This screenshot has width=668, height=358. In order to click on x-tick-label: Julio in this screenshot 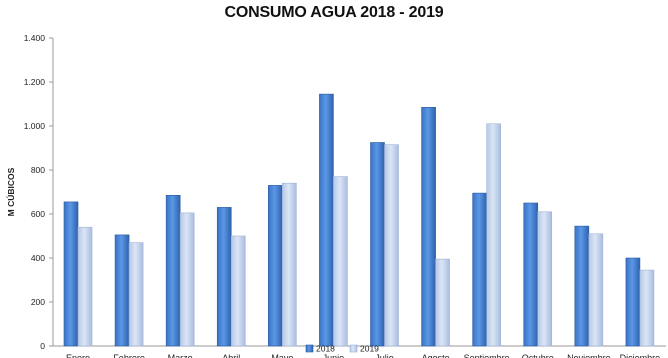, I will do `click(384, 355)`.